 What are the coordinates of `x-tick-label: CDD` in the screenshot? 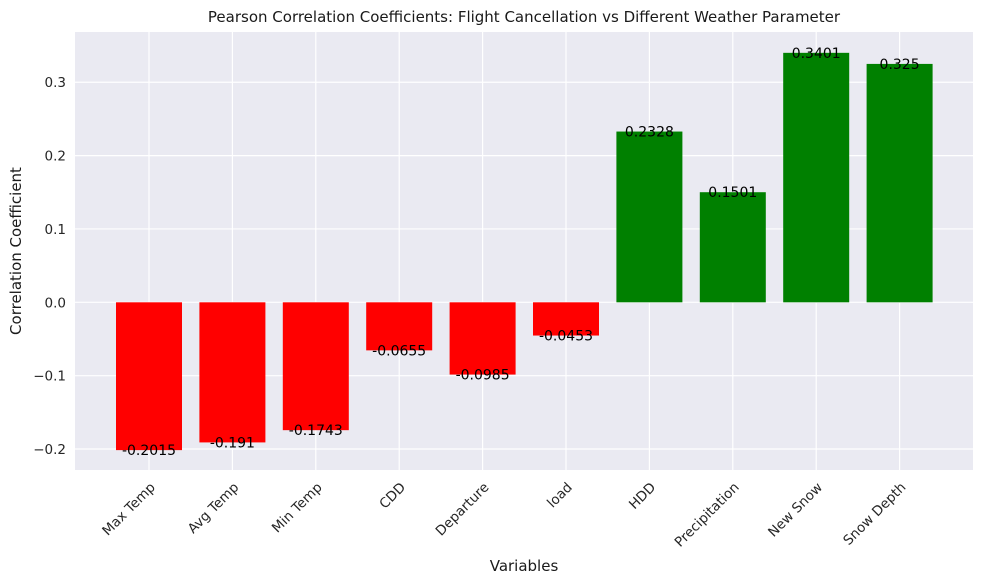 It's located at (392, 496).